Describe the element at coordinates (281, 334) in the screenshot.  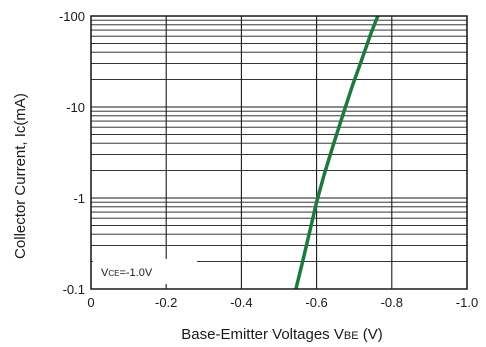
I see `x-axis-title: Base-Emitter Voltages VBE (V)` at that location.